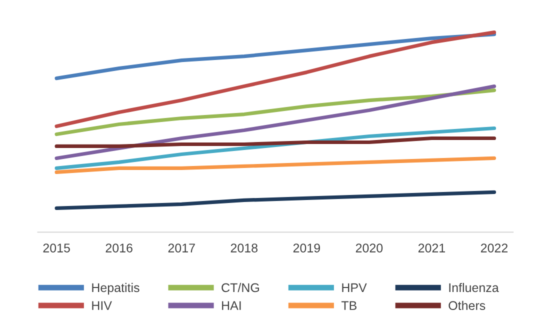 The height and width of the screenshot is (327, 540). What do you see at coordinates (432, 248) in the screenshot?
I see `x-tick-label: 2021` at bounding box center [432, 248].